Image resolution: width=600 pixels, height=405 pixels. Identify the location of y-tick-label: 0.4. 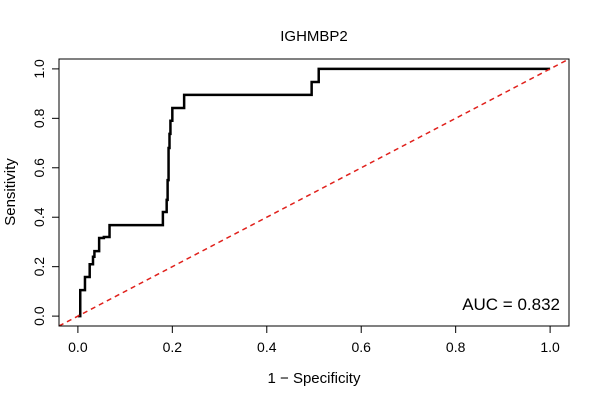
(39, 217).